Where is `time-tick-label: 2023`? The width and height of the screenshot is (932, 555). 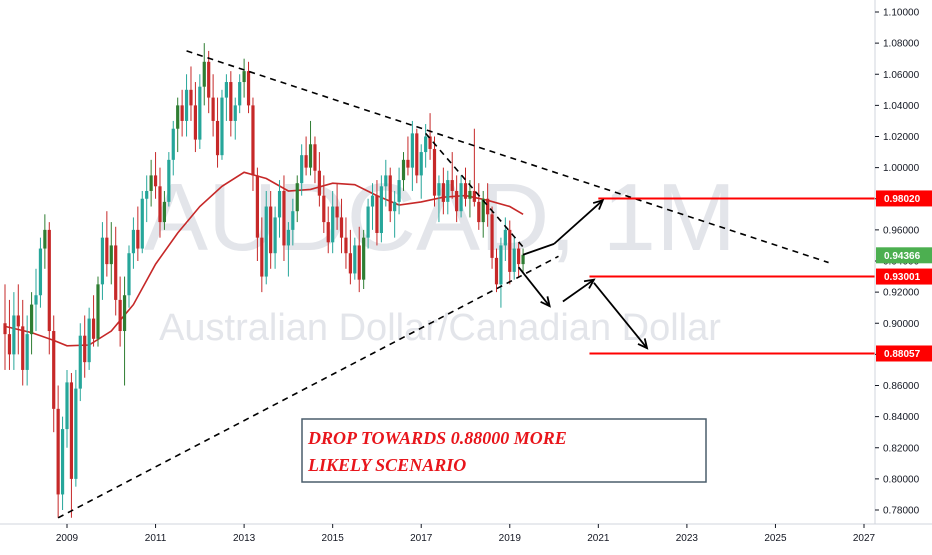 time-tick-label: 2023 is located at coordinates (687, 538).